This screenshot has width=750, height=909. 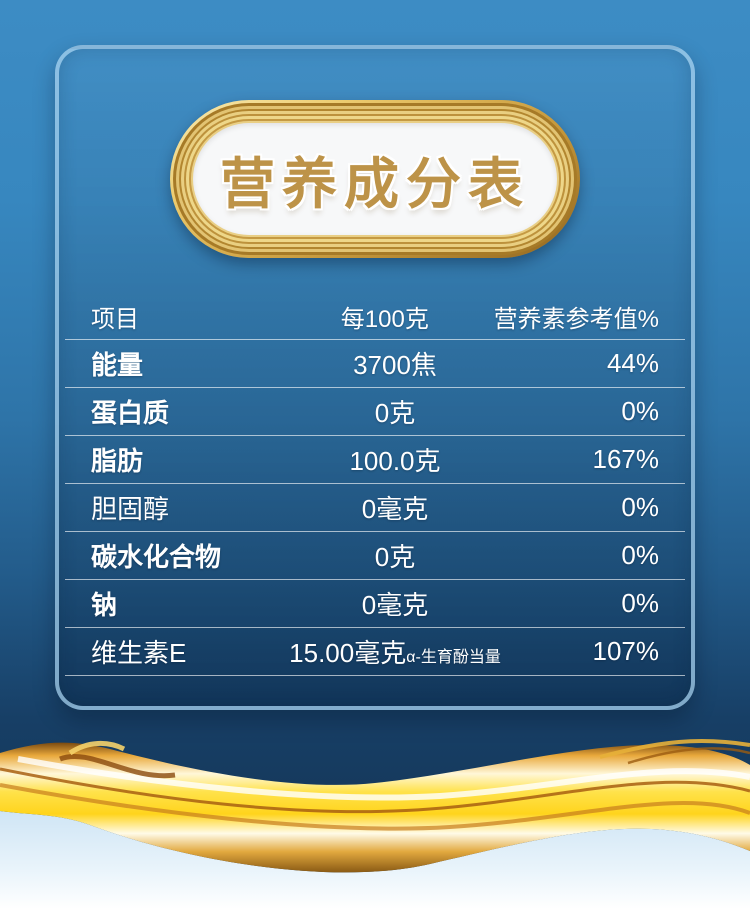 I want to click on table-row: 钠 0毫克 0%, so click(x=375, y=604).